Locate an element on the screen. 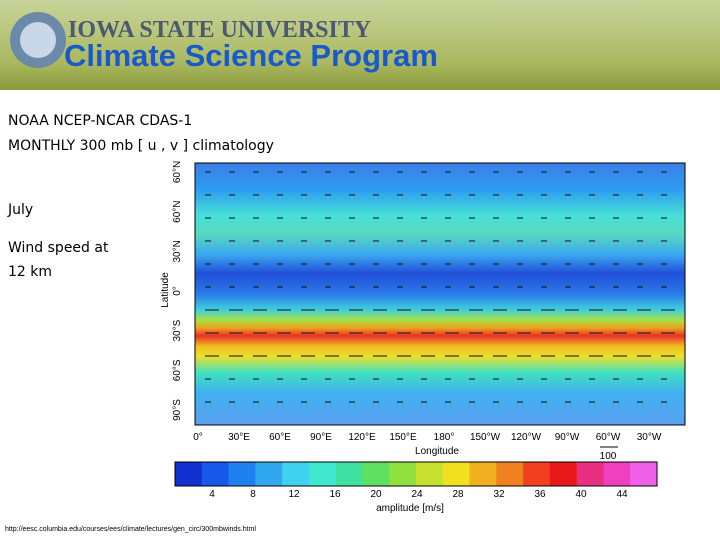  y-tick-label: 0° is located at coordinates (177, 291).